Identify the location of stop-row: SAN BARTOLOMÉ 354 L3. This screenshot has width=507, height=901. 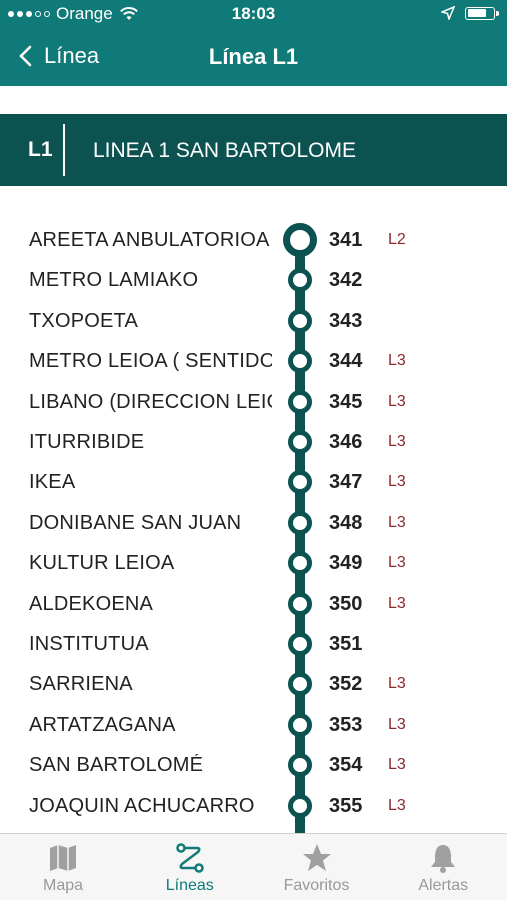
(253, 765).